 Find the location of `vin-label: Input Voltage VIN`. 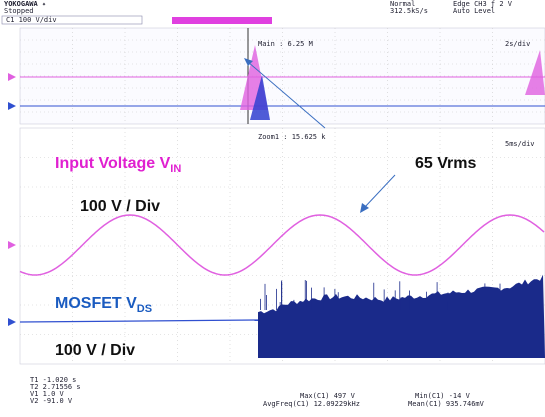

vin-label: Input Voltage VIN is located at coordinates (118, 165).